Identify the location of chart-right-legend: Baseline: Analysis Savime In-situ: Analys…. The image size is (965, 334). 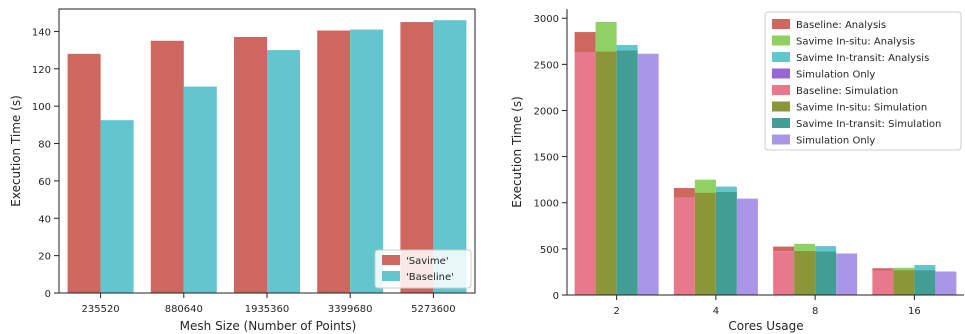
(863, 81).